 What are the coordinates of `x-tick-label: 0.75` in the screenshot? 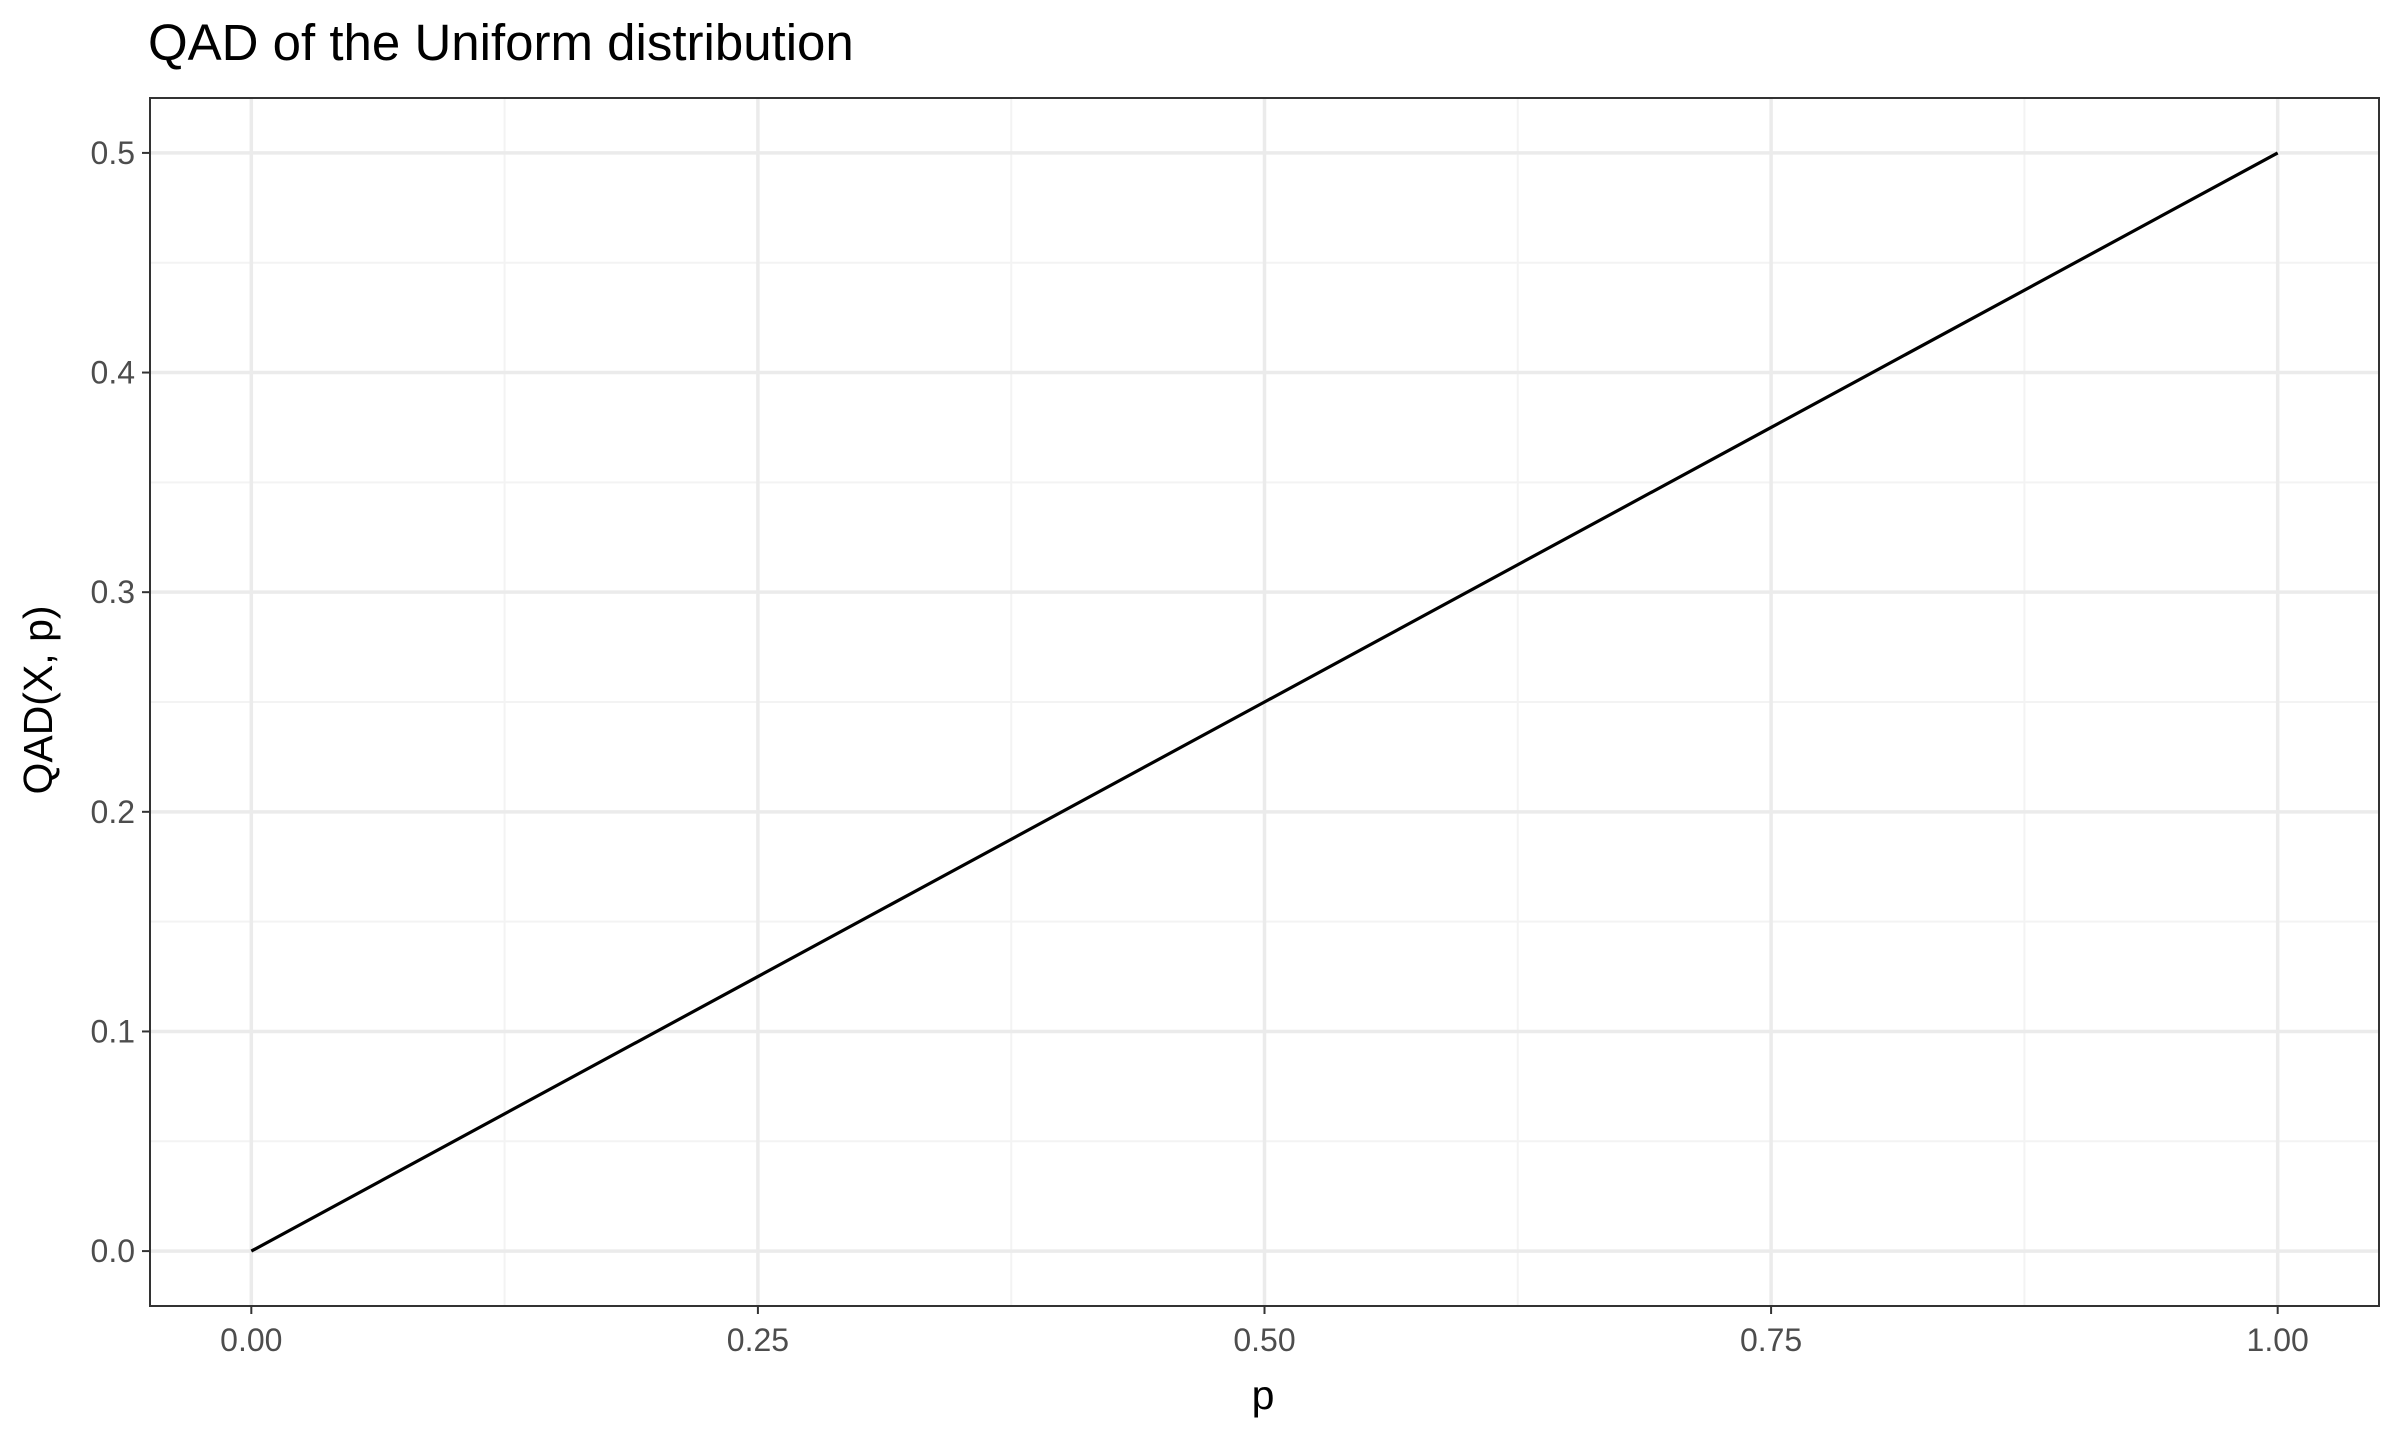 It's located at (1771, 1340).